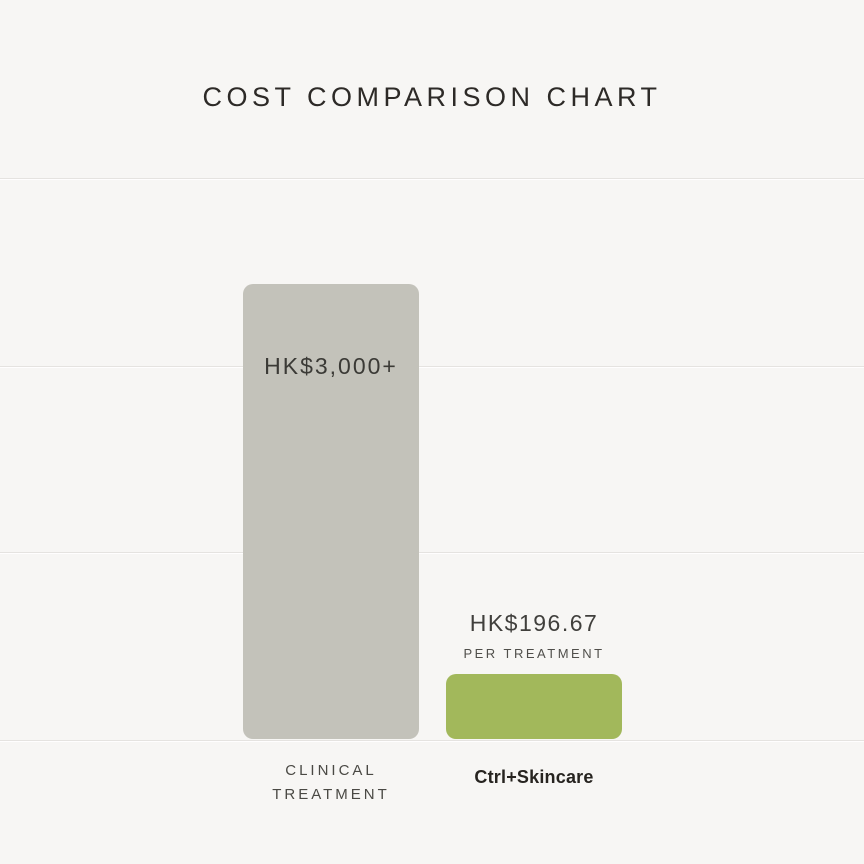 Image resolution: width=864 pixels, height=864 pixels. I want to click on chart-title: COST COMPARISON CHART, so click(432, 97).